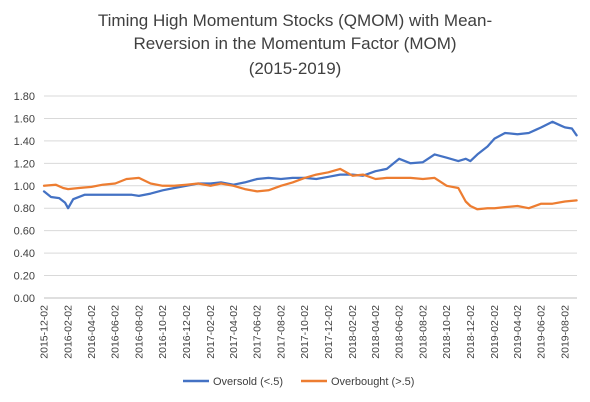 Image resolution: width=590 pixels, height=402 pixels. What do you see at coordinates (353, 332) in the screenshot?
I see `x-tick-label: 2018-02-02` at bounding box center [353, 332].